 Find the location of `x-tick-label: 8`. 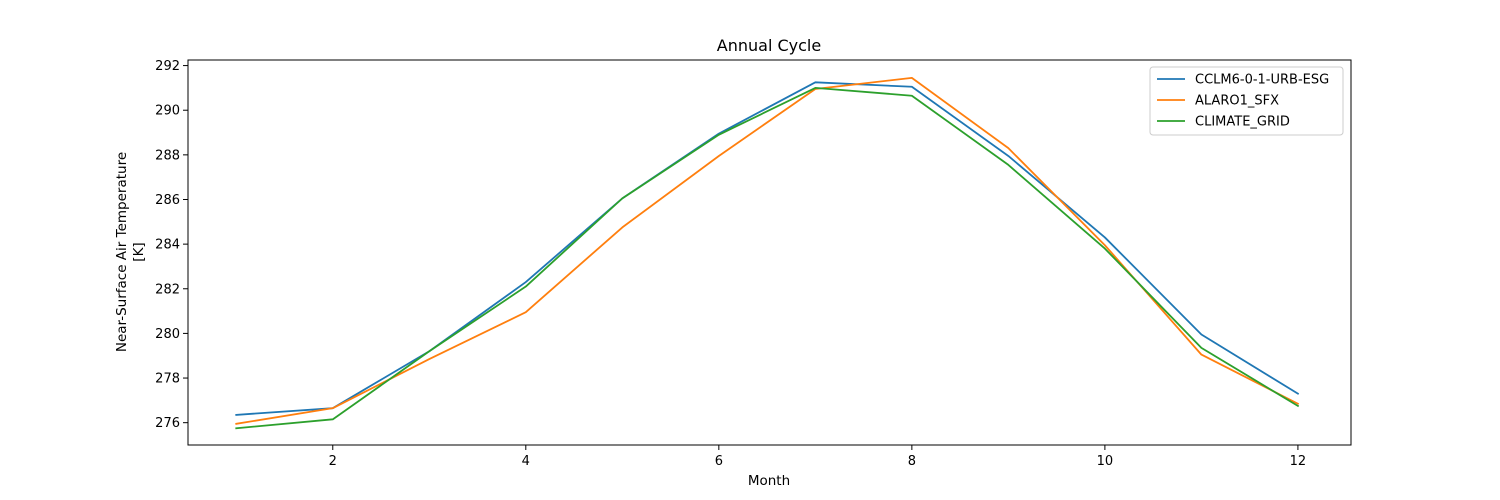

x-tick-label: 8 is located at coordinates (912, 461).